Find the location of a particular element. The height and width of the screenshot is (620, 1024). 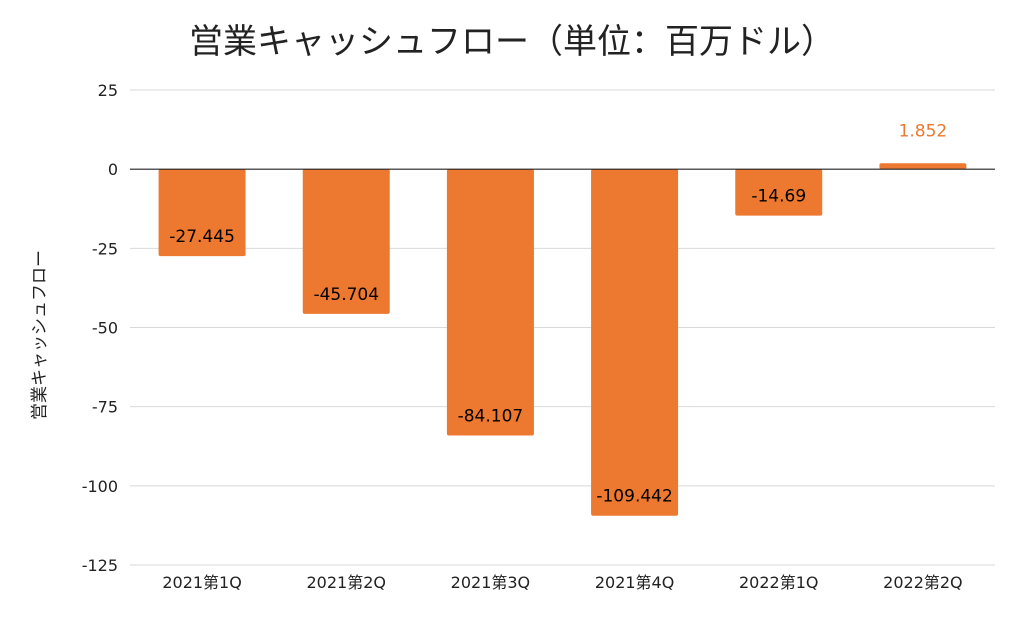

data-label: -45.704 is located at coordinates (346, 295).